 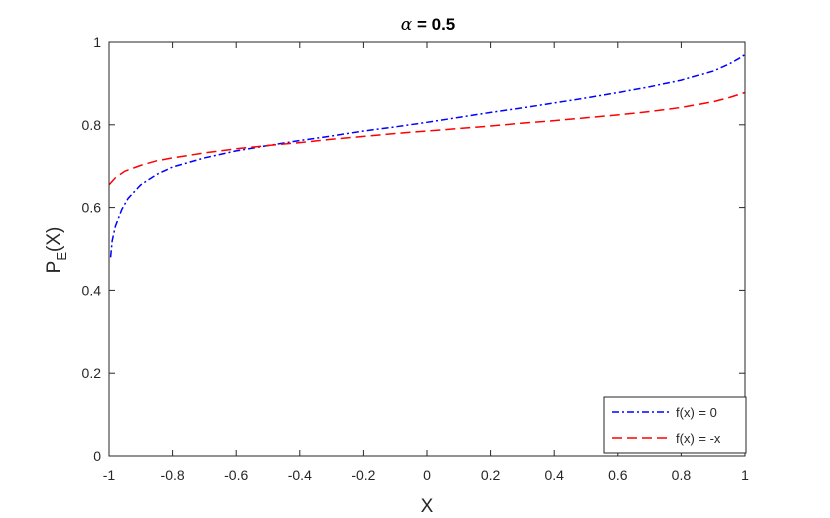 I want to click on legend-label-fneg: f(x) = -x, so click(x=698, y=438).